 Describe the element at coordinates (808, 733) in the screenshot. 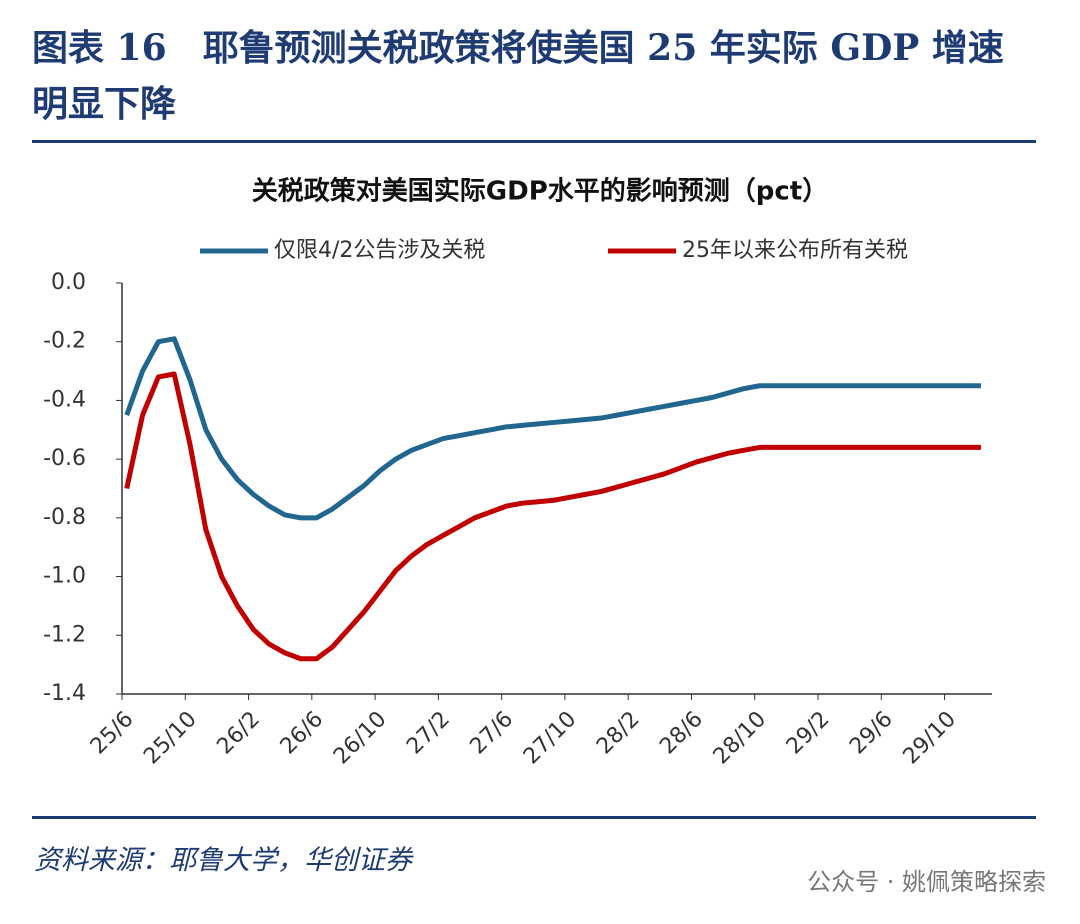

I see `x-tick-label: 29/2` at that location.